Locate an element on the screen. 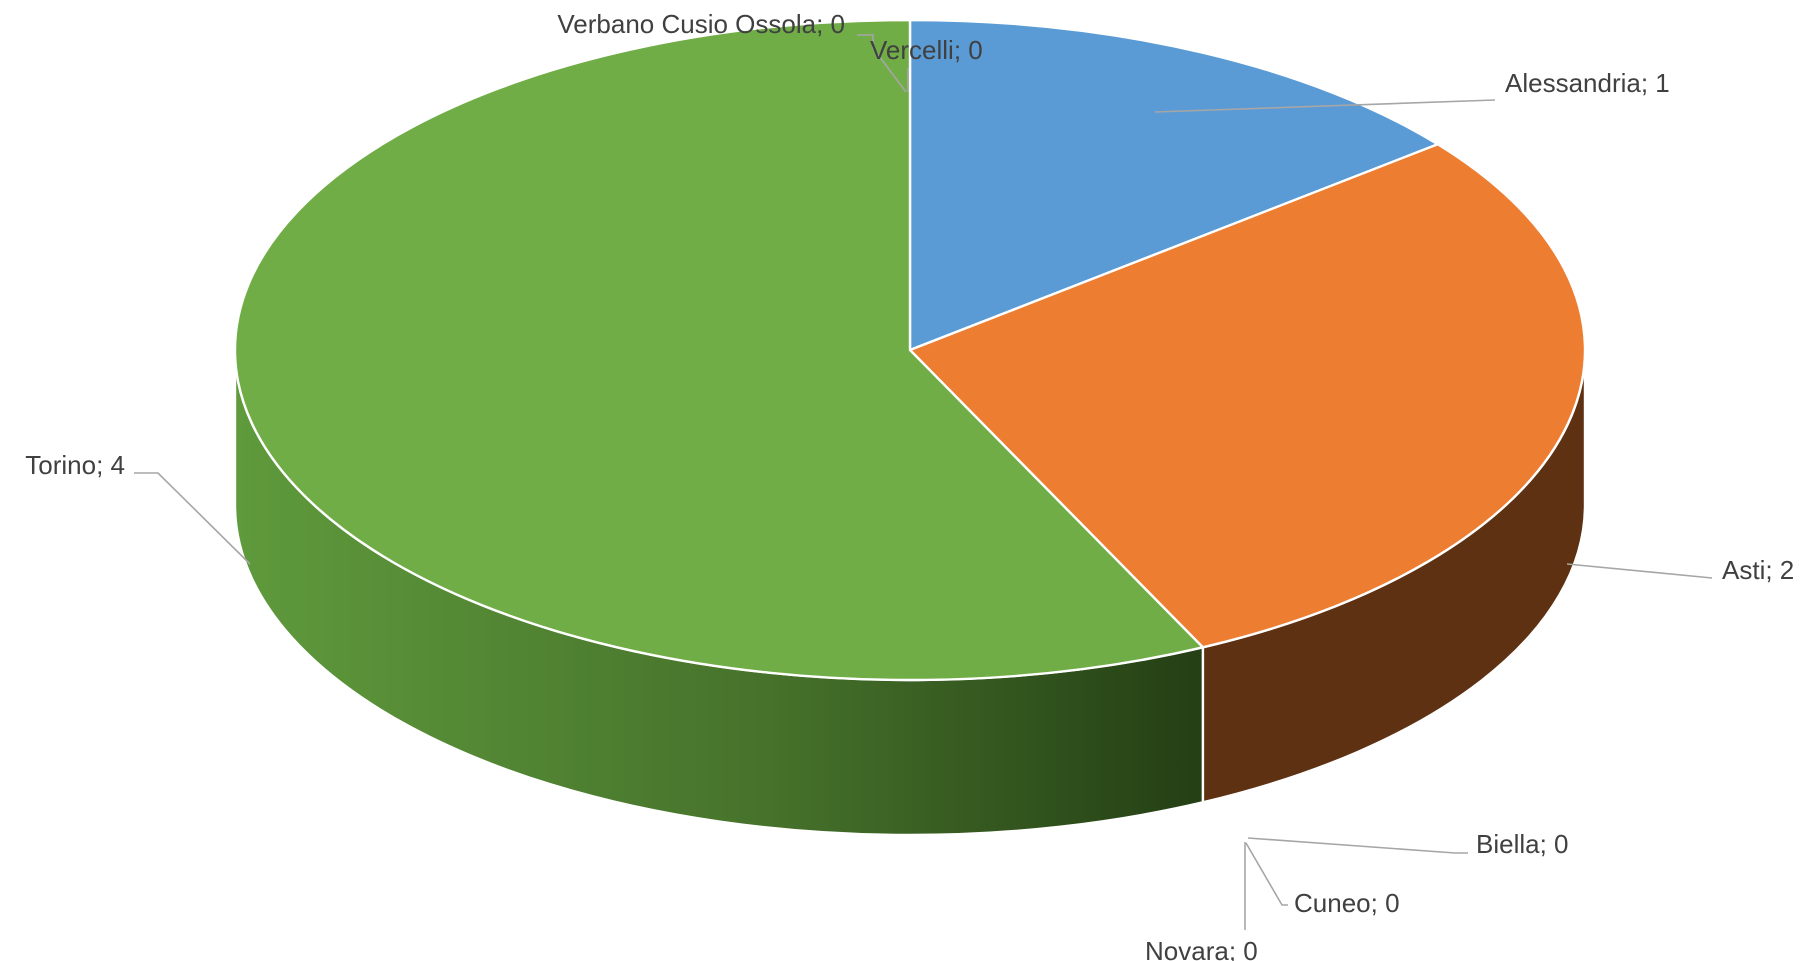 The width and height of the screenshot is (1814, 961). leader-line-biella is located at coordinates (1357, 845).